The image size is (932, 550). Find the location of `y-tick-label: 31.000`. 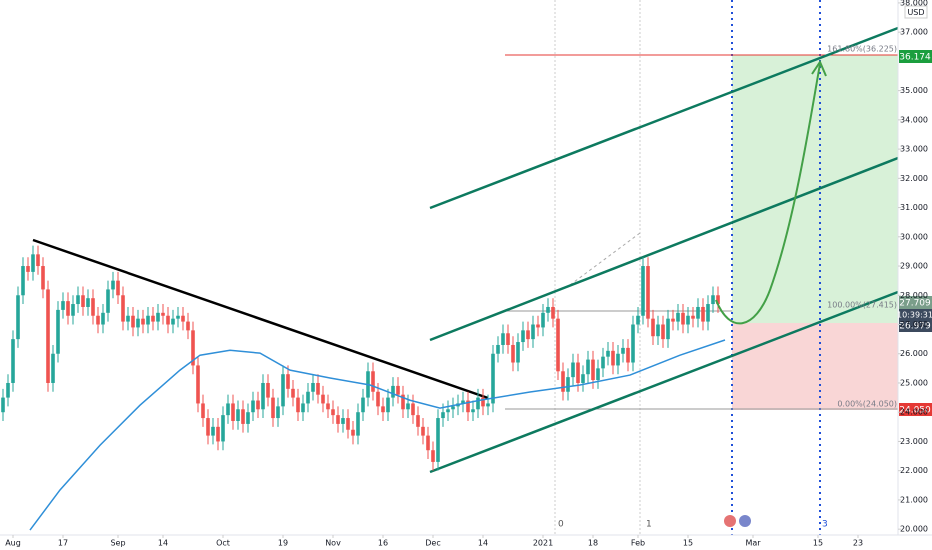

y-tick-label: 31.000 is located at coordinates (914, 207).